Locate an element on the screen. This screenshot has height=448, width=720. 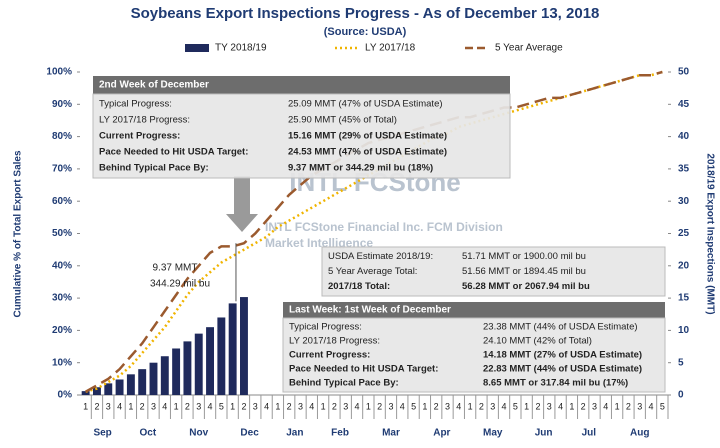
box-label: USDA Estimate 2018/19: is located at coordinates (380, 256).